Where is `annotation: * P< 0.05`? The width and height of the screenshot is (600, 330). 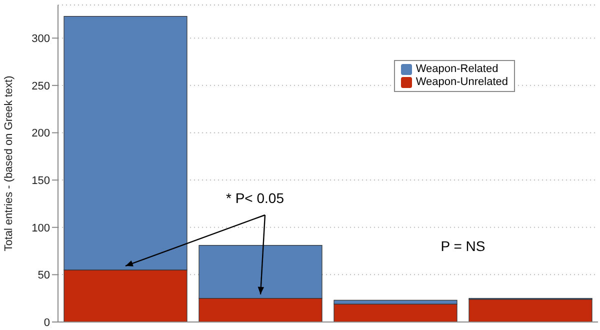 annotation: * P< 0.05 is located at coordinates (255, 198).